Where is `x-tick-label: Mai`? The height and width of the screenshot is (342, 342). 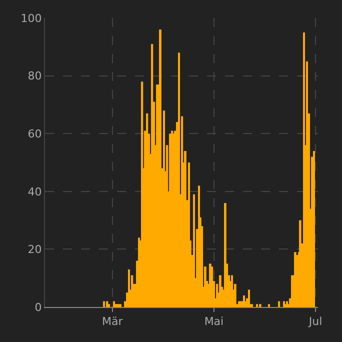 x-tick-label: Mai is located at coordinates (214, 321).